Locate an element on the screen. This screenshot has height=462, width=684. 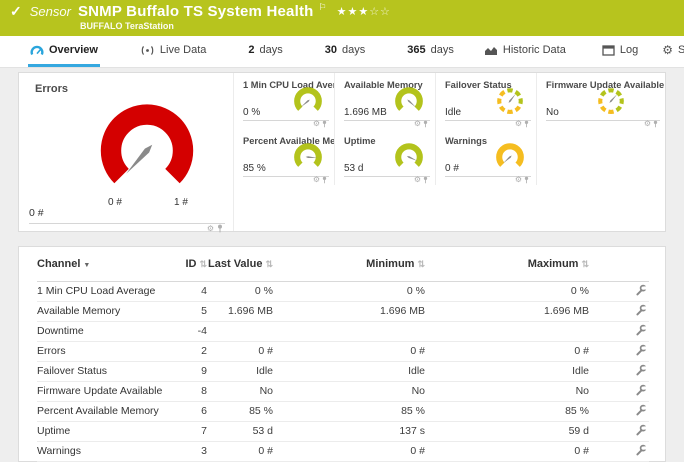
gauge-title: Available Memory is located at coordinates (383, 85).